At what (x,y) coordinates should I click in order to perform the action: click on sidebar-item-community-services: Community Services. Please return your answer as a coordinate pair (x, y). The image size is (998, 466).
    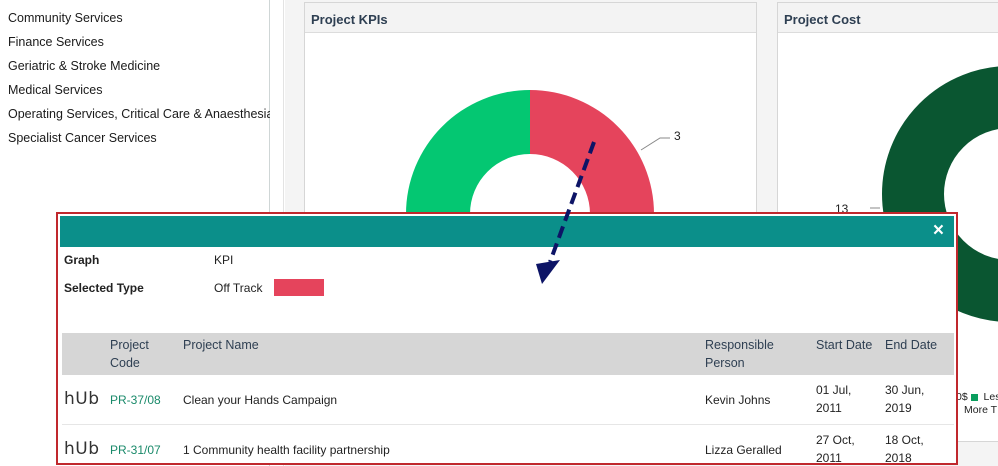
    Looking at the image, I should click on (65, 18).